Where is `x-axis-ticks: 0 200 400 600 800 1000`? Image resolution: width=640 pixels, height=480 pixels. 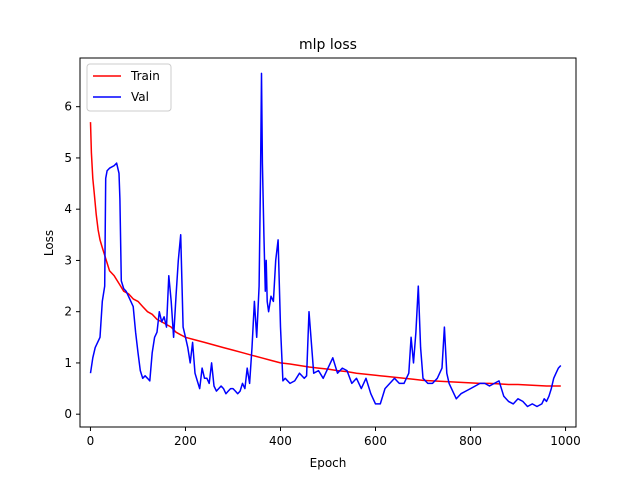 x-axis-ticks: 0 200 400 600 800 1000 is located at coordinates (334, 437).